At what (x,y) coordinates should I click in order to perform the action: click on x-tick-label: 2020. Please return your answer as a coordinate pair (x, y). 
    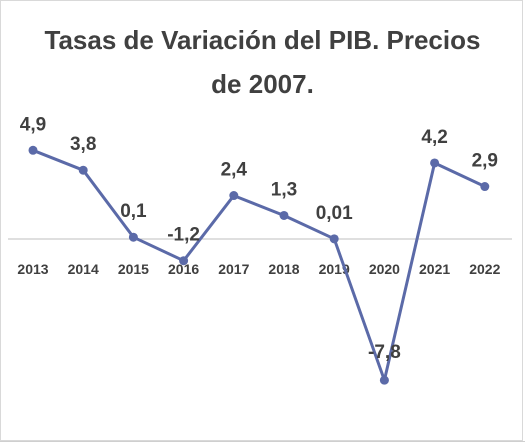
    Looking at the image, I should click on (384, 269).